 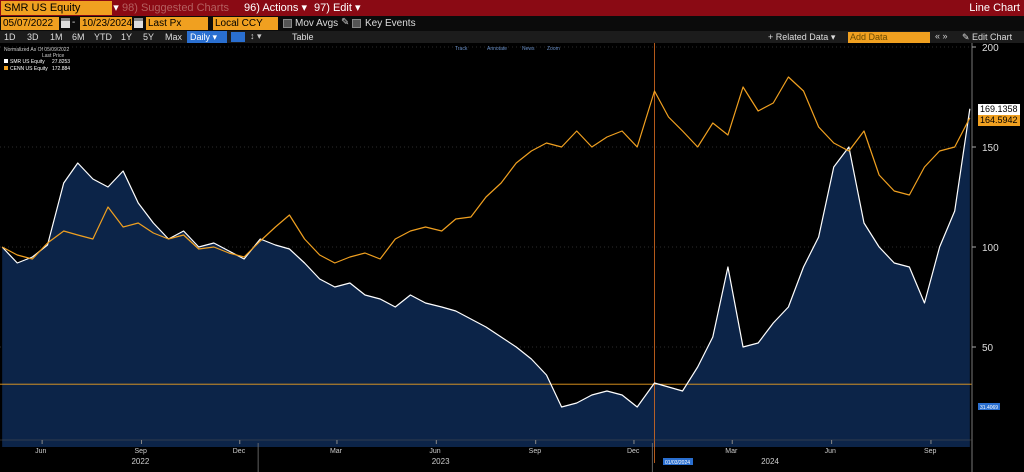 I want to click on legend-swatch-cenn, so click(x=6, y=68).